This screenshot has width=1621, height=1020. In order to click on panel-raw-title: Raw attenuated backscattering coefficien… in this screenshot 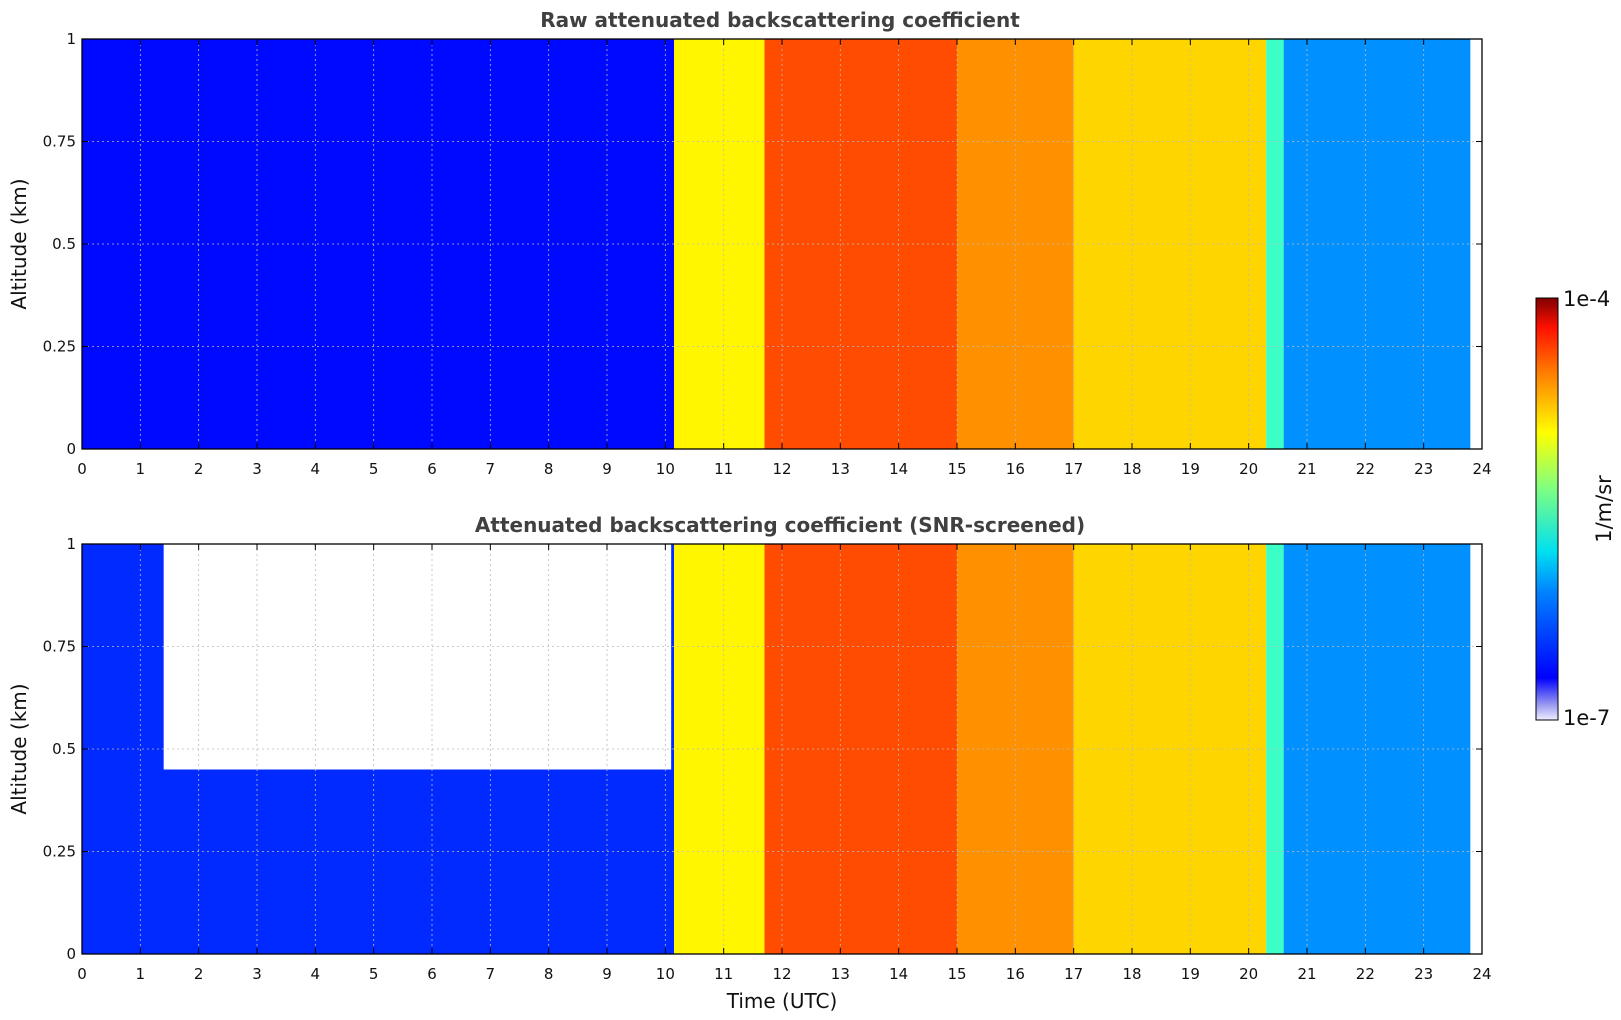, I will do `click(780, 20)`.